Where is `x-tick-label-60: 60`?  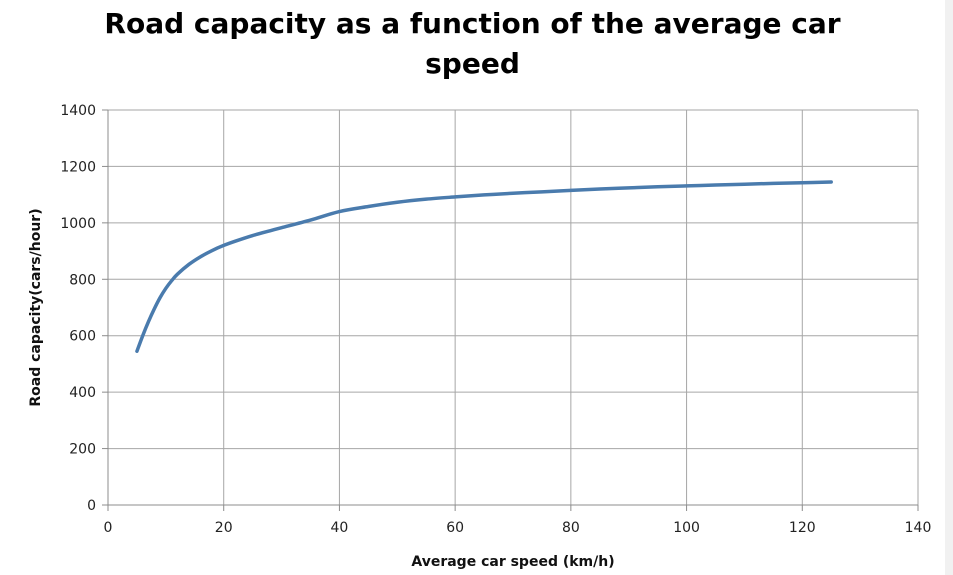 x-tick-label-60: 60 is located at coordinates (455, 528).